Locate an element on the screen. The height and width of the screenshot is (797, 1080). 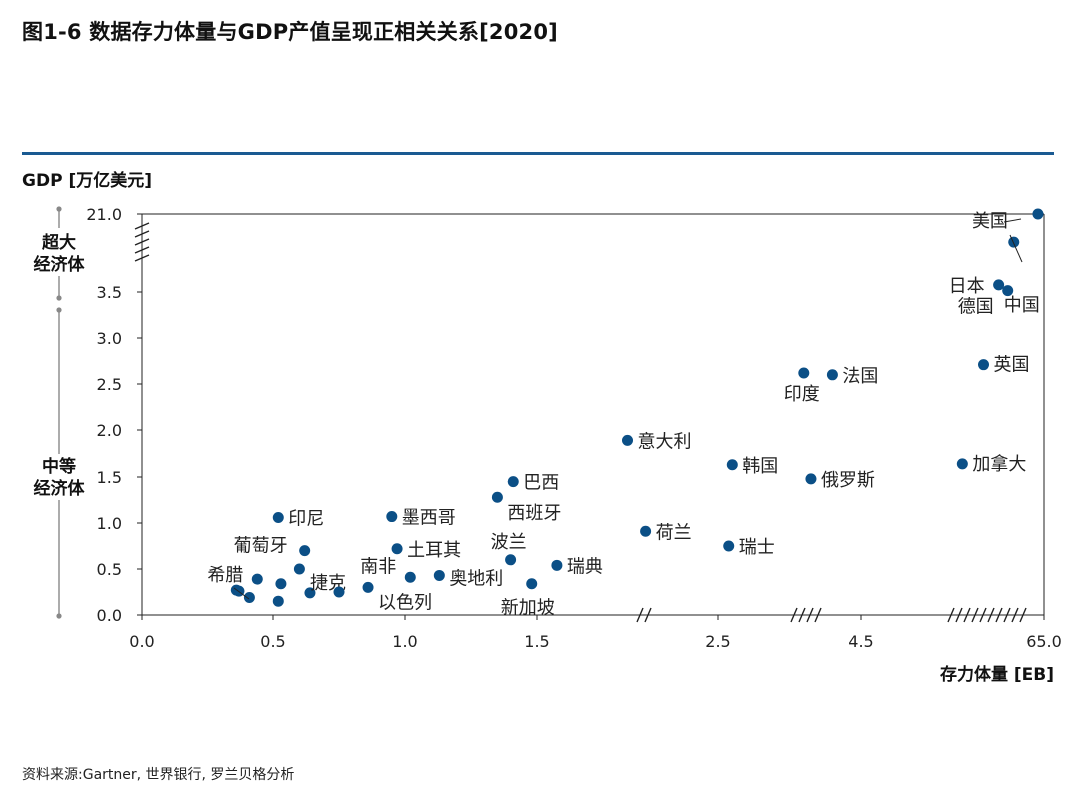
x-tick-label: 4.5 is located at coordinates (860, 641).